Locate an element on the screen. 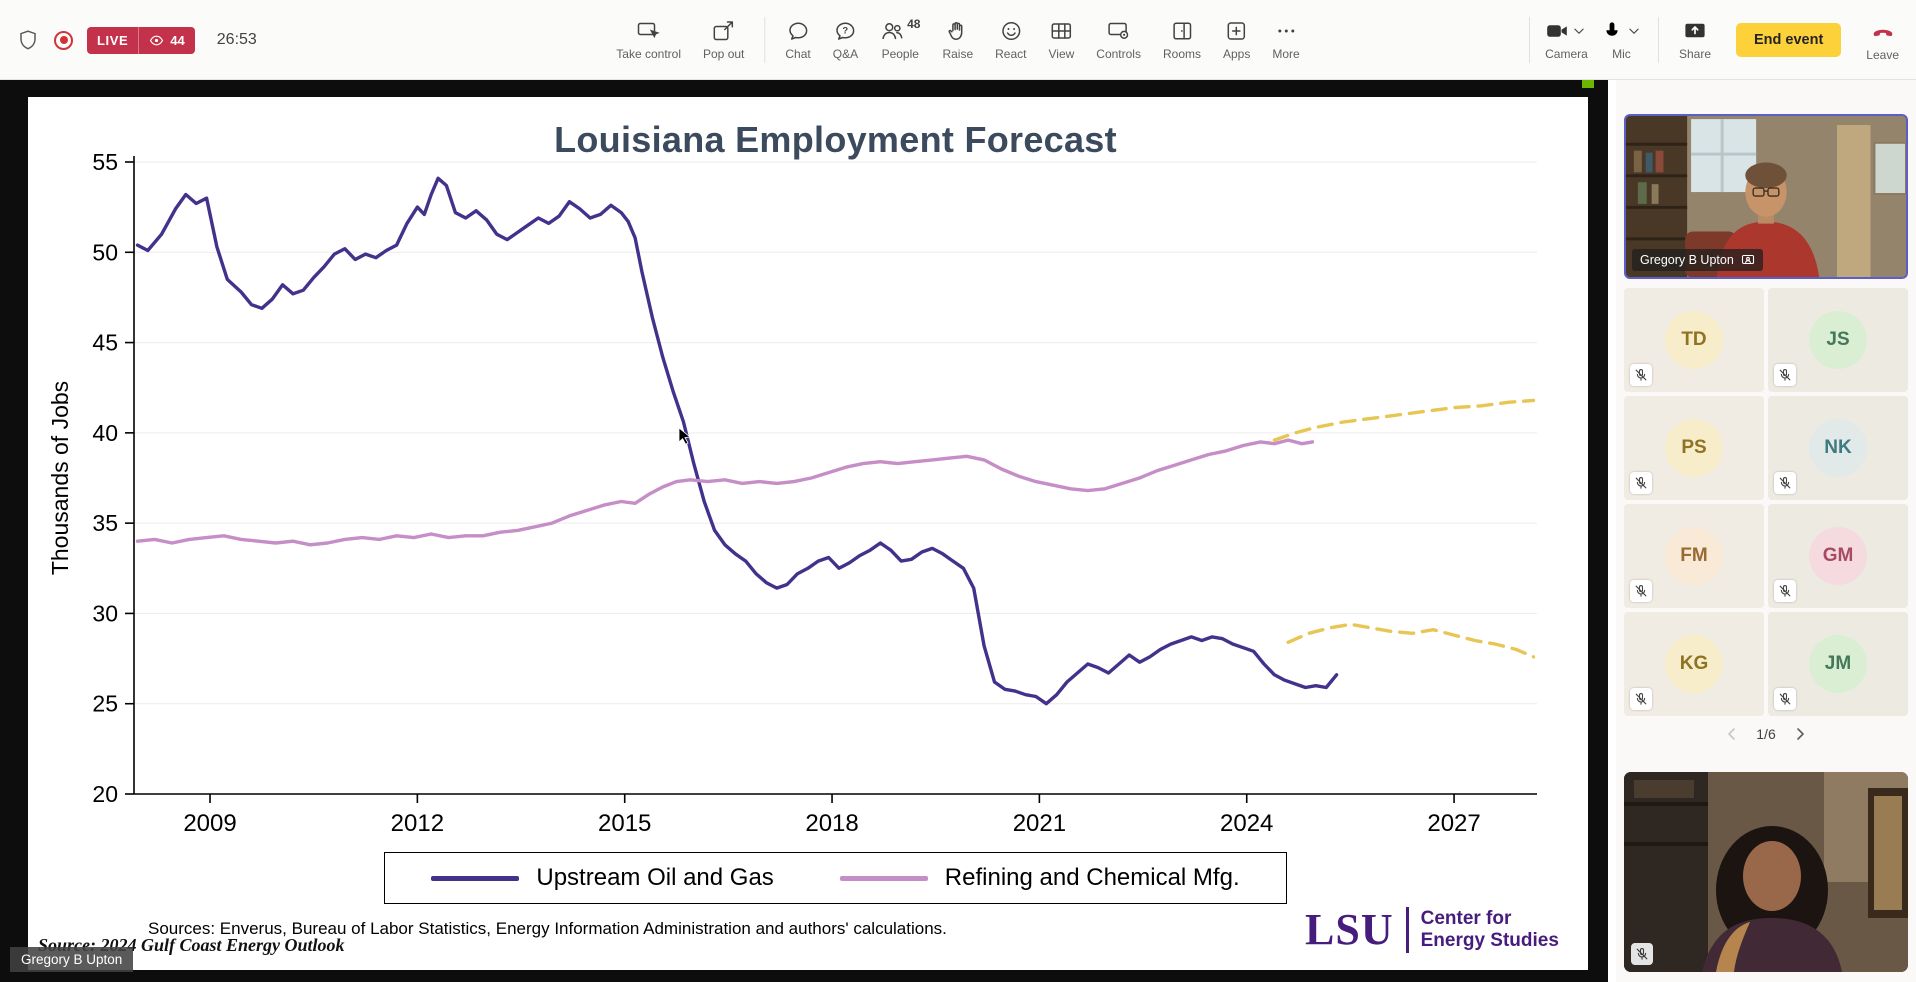  share-button: Share is located at coordinates (1695, 40).